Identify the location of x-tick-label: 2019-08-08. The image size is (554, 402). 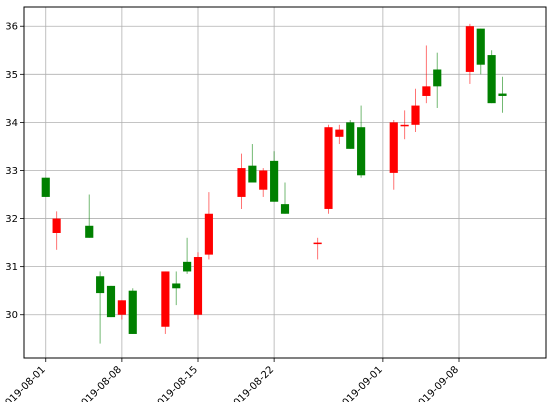
(99, 383).